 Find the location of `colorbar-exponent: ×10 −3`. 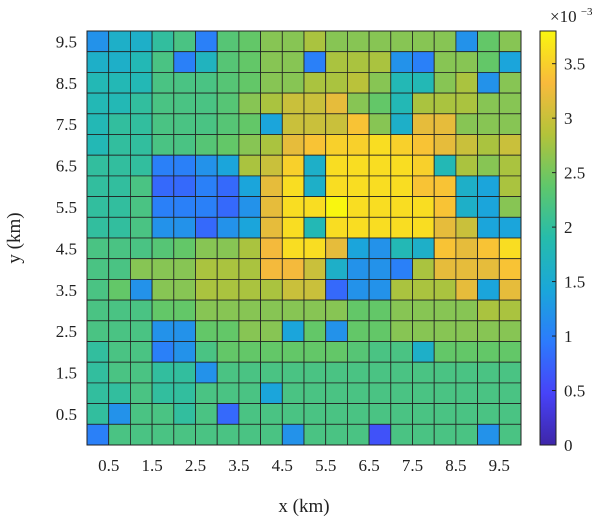

colorbar-exponent: ×10 −3 is located at coordinates (571, 16).